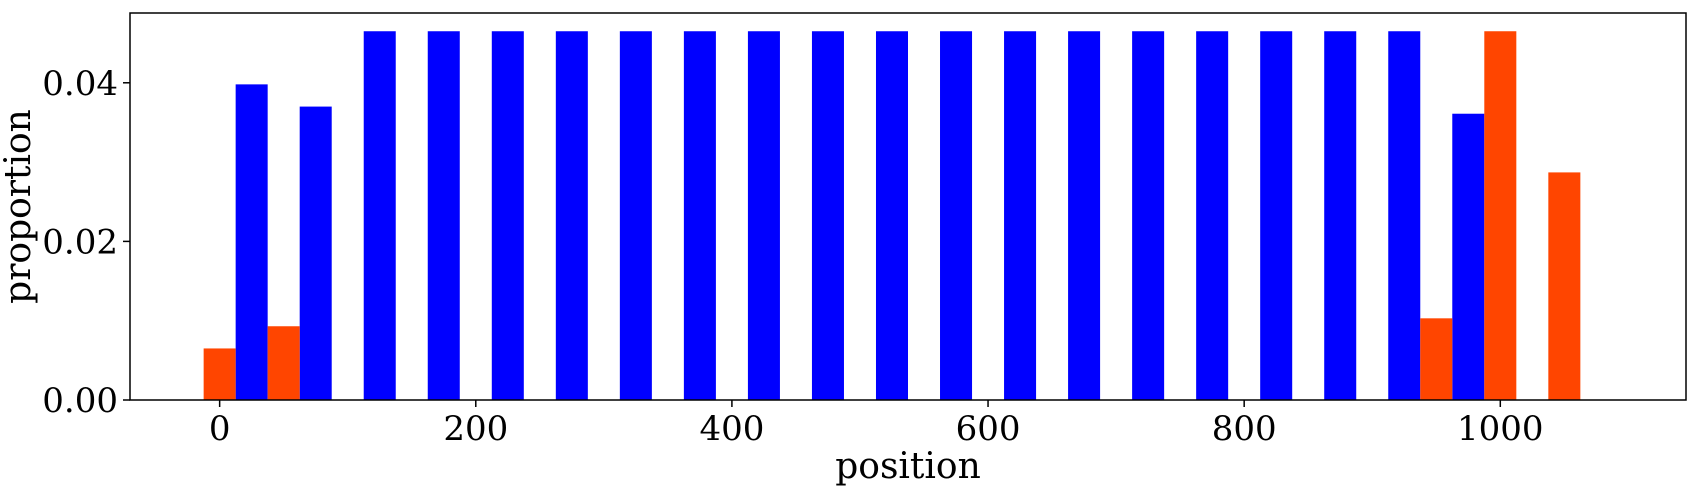 Image resolution: width=1694 pixels, height=497 pixels. What do you see at coordinates (731, 429) in the screenshot?
I see `x-tick-label-2: 400` at bounding box center [731, 429].